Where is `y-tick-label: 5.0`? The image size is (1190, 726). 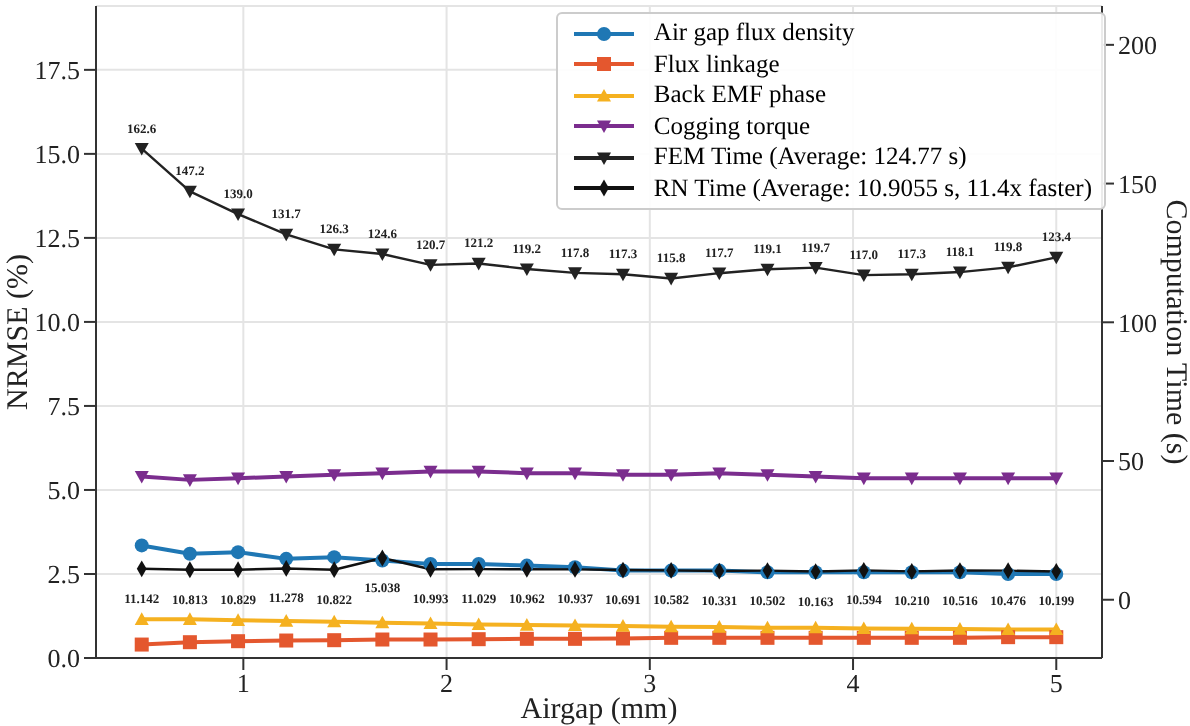
y-tick-label: 5.0 is located at coordinates (63, 490).